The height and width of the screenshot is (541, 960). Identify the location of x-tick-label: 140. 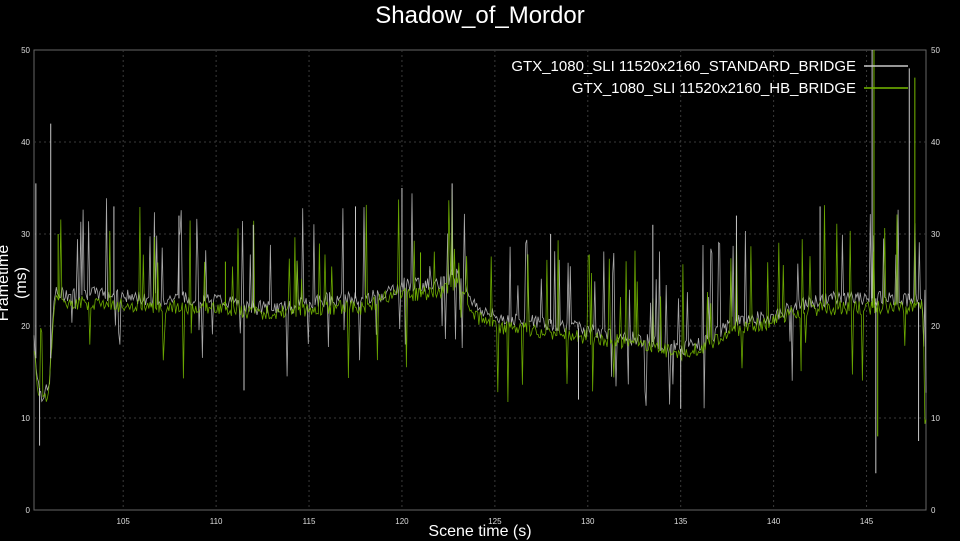
(774, 521).